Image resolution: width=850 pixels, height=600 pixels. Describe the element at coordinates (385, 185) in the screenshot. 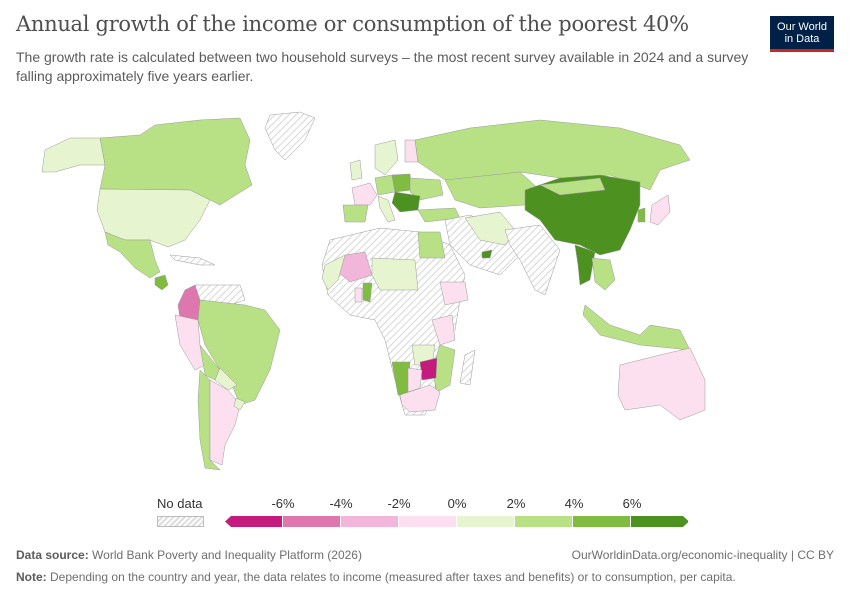

I see `region-germany` at that location.